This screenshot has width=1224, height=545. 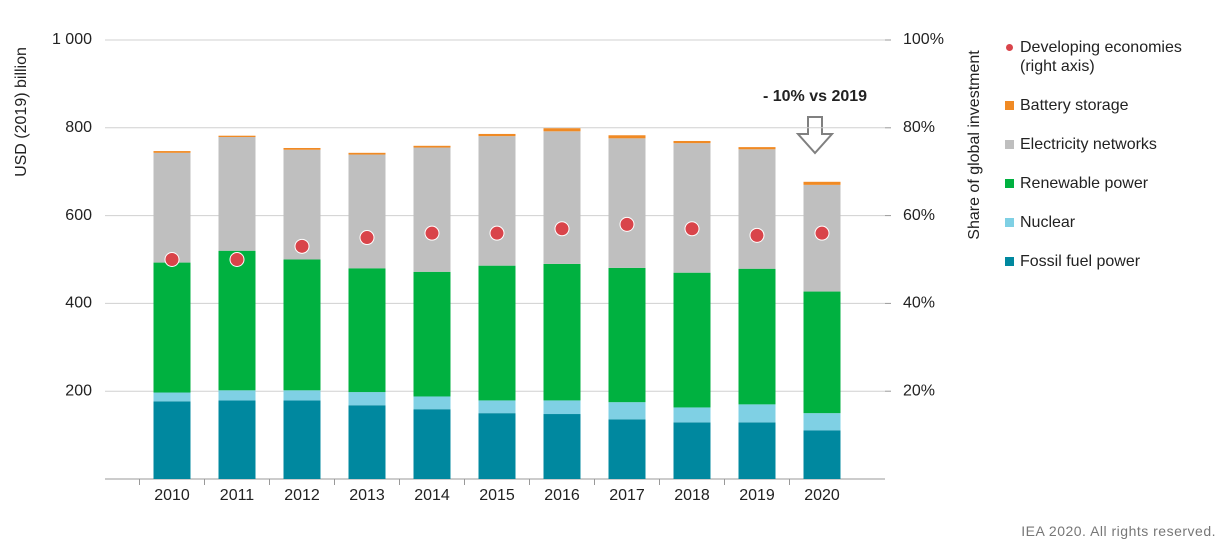 What do you see at coordinates (237, 495) in the screenshot?
I see `x-tick-label: 2011` at bounding box center [237, 495].